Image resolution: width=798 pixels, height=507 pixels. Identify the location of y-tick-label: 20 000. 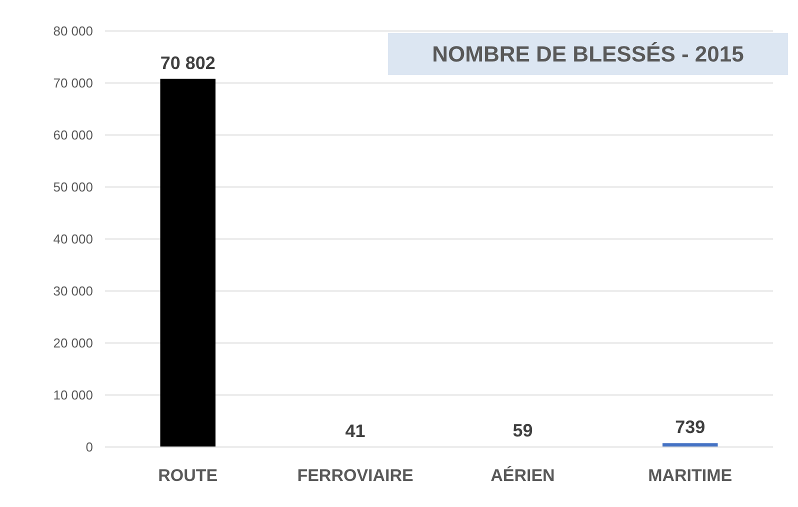
(73, 343).